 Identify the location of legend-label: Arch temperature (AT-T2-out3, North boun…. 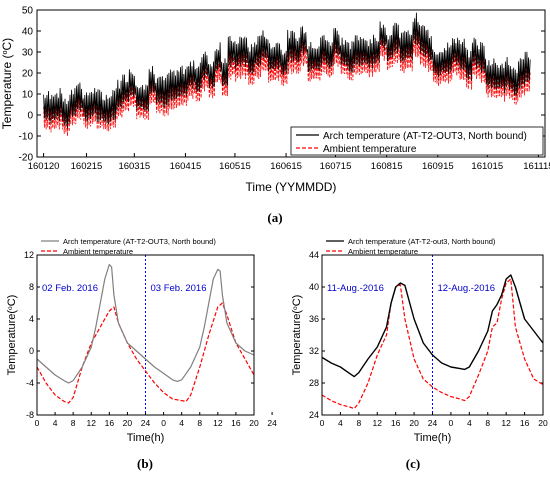
(422, 241).